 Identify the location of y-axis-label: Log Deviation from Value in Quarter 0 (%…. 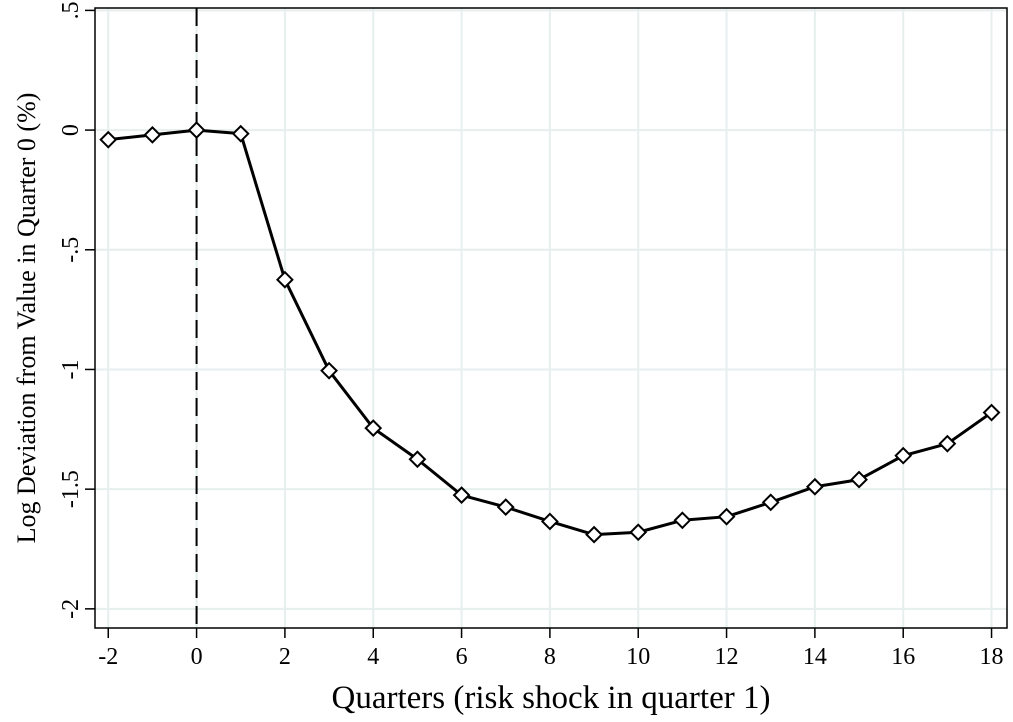
(26, 318).